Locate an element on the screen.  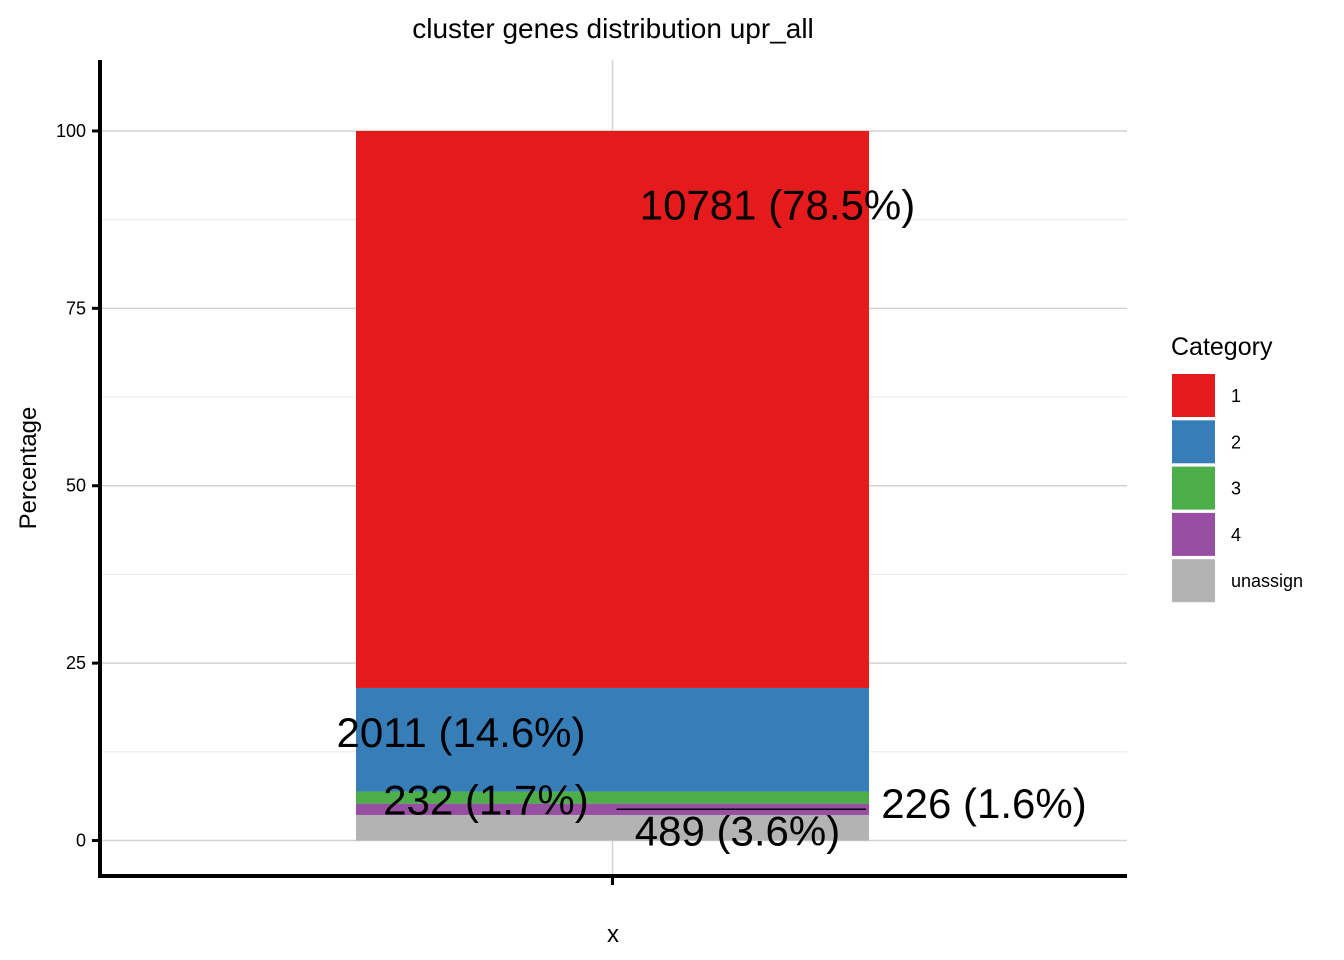
x-axis-title: x is located at coordinates (613, 934).